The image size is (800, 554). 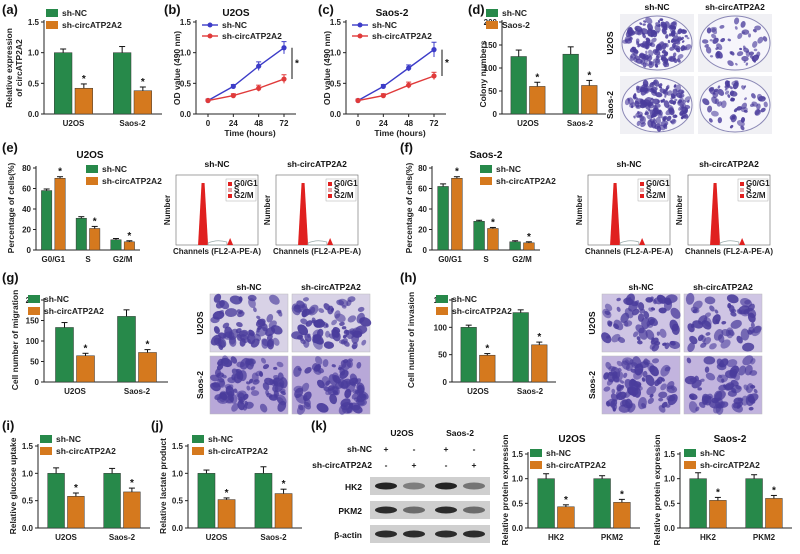 I want to click on panel-label-e: (e), so click(x=10, y=147).